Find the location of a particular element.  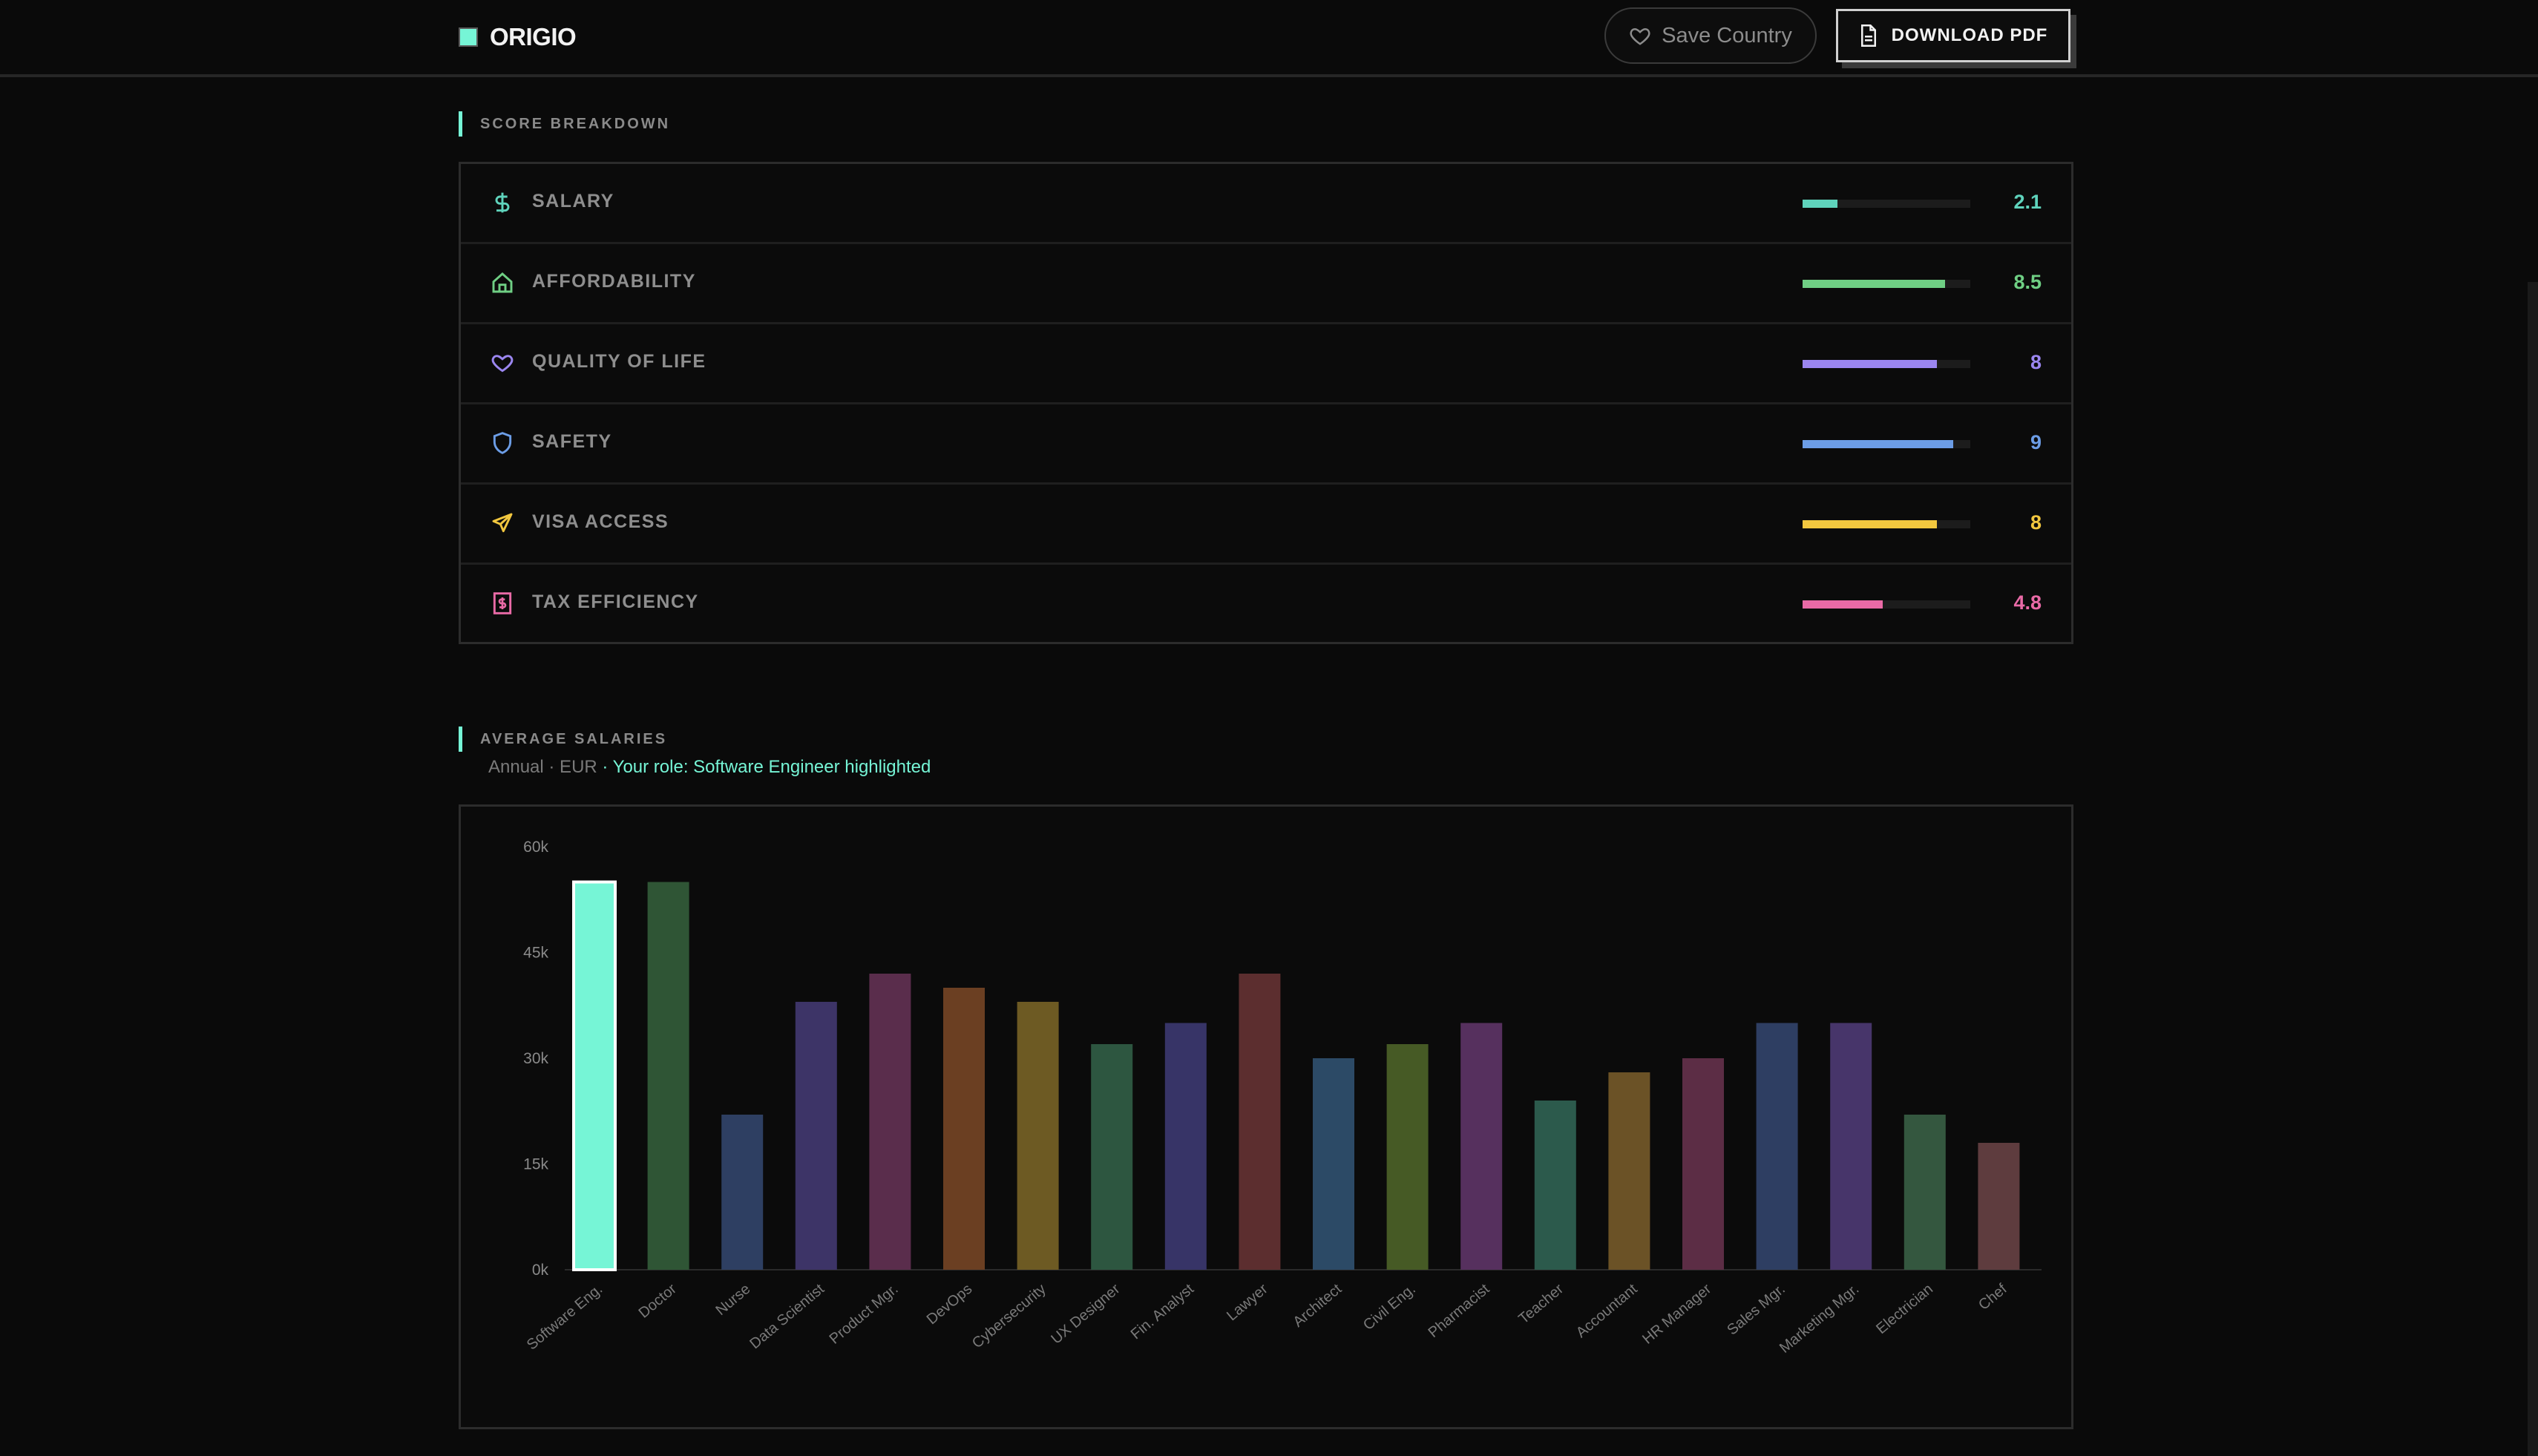

bar-product-mgr is located at coordinates (890, 1122).